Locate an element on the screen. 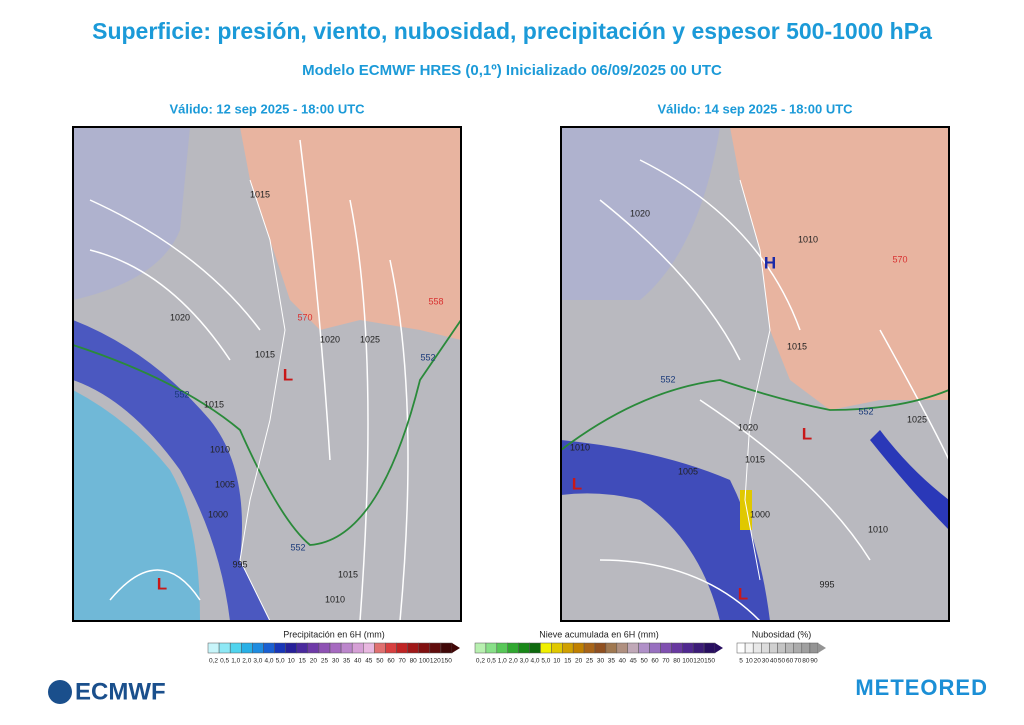 This screenshot has height=725, width=1024. legend-tick-label: 30 is located at coordinates (766, 661).